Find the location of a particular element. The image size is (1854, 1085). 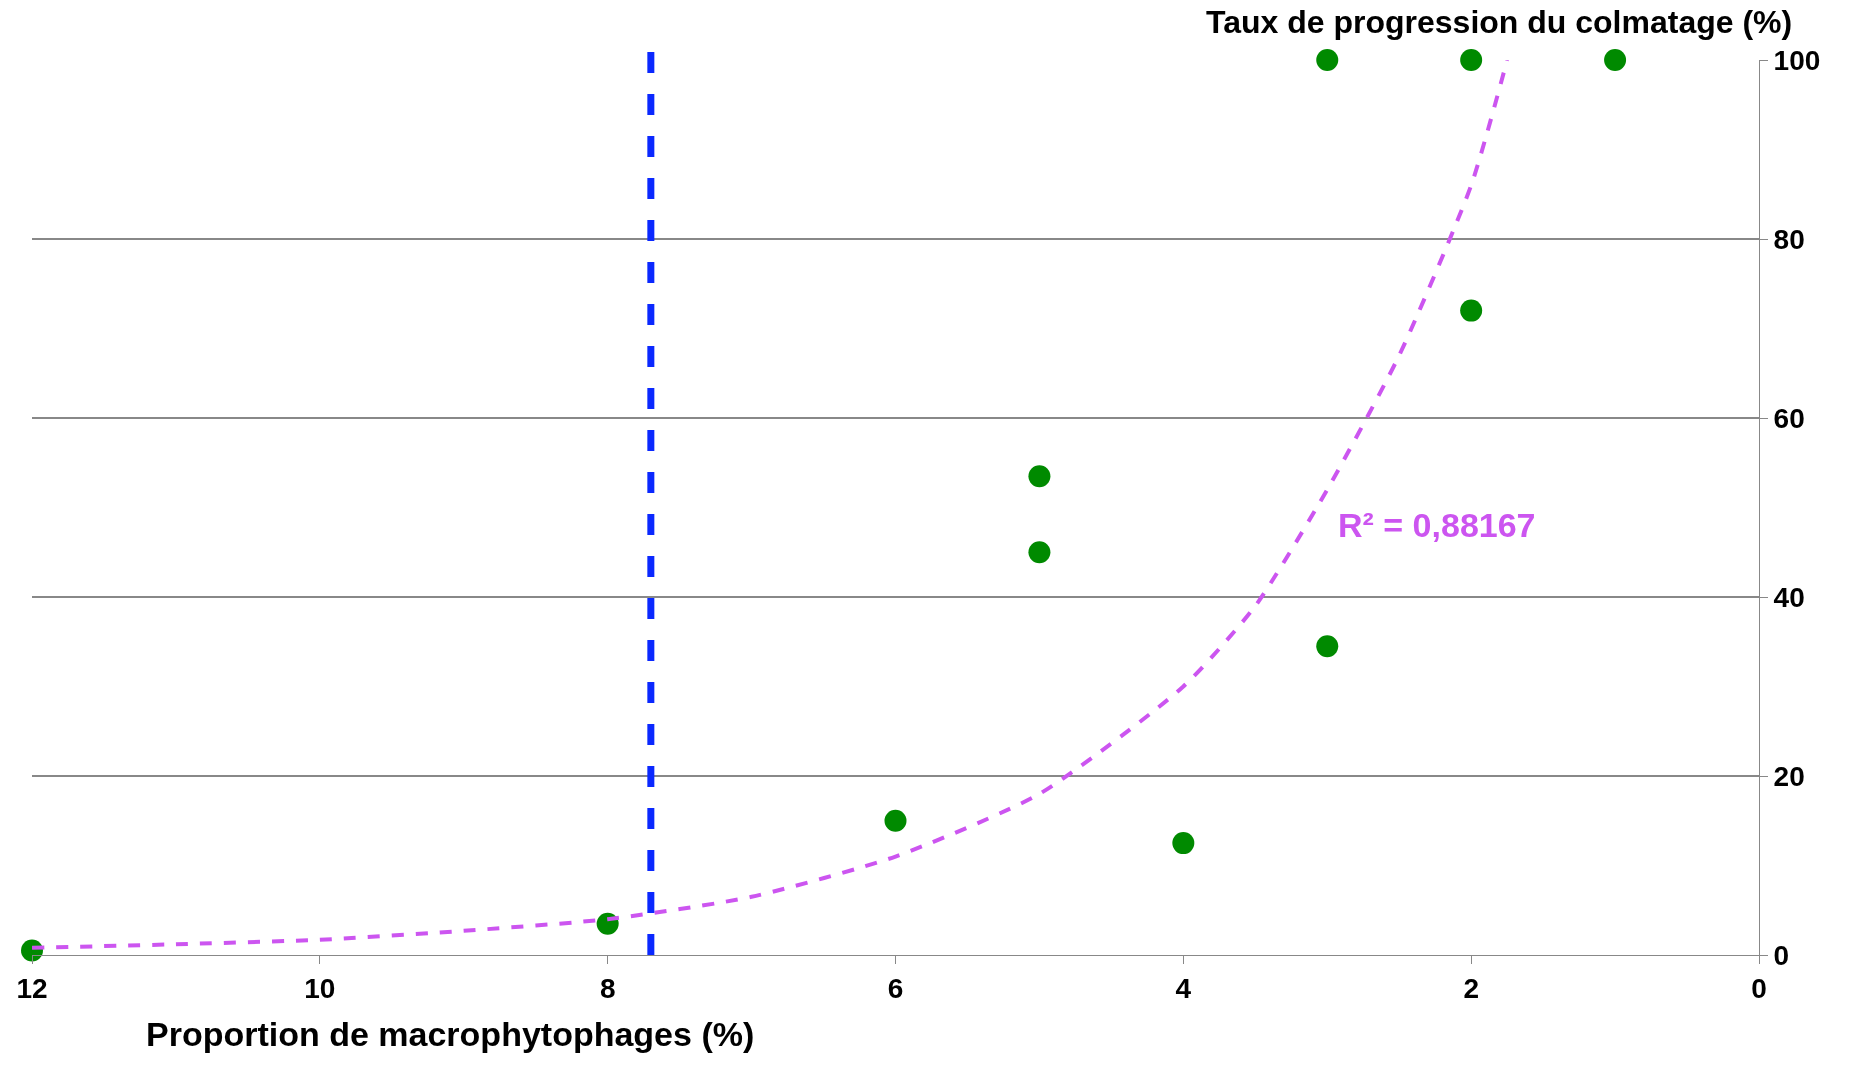

y-tick-label: 100 is located at coordinates (1797, 60).